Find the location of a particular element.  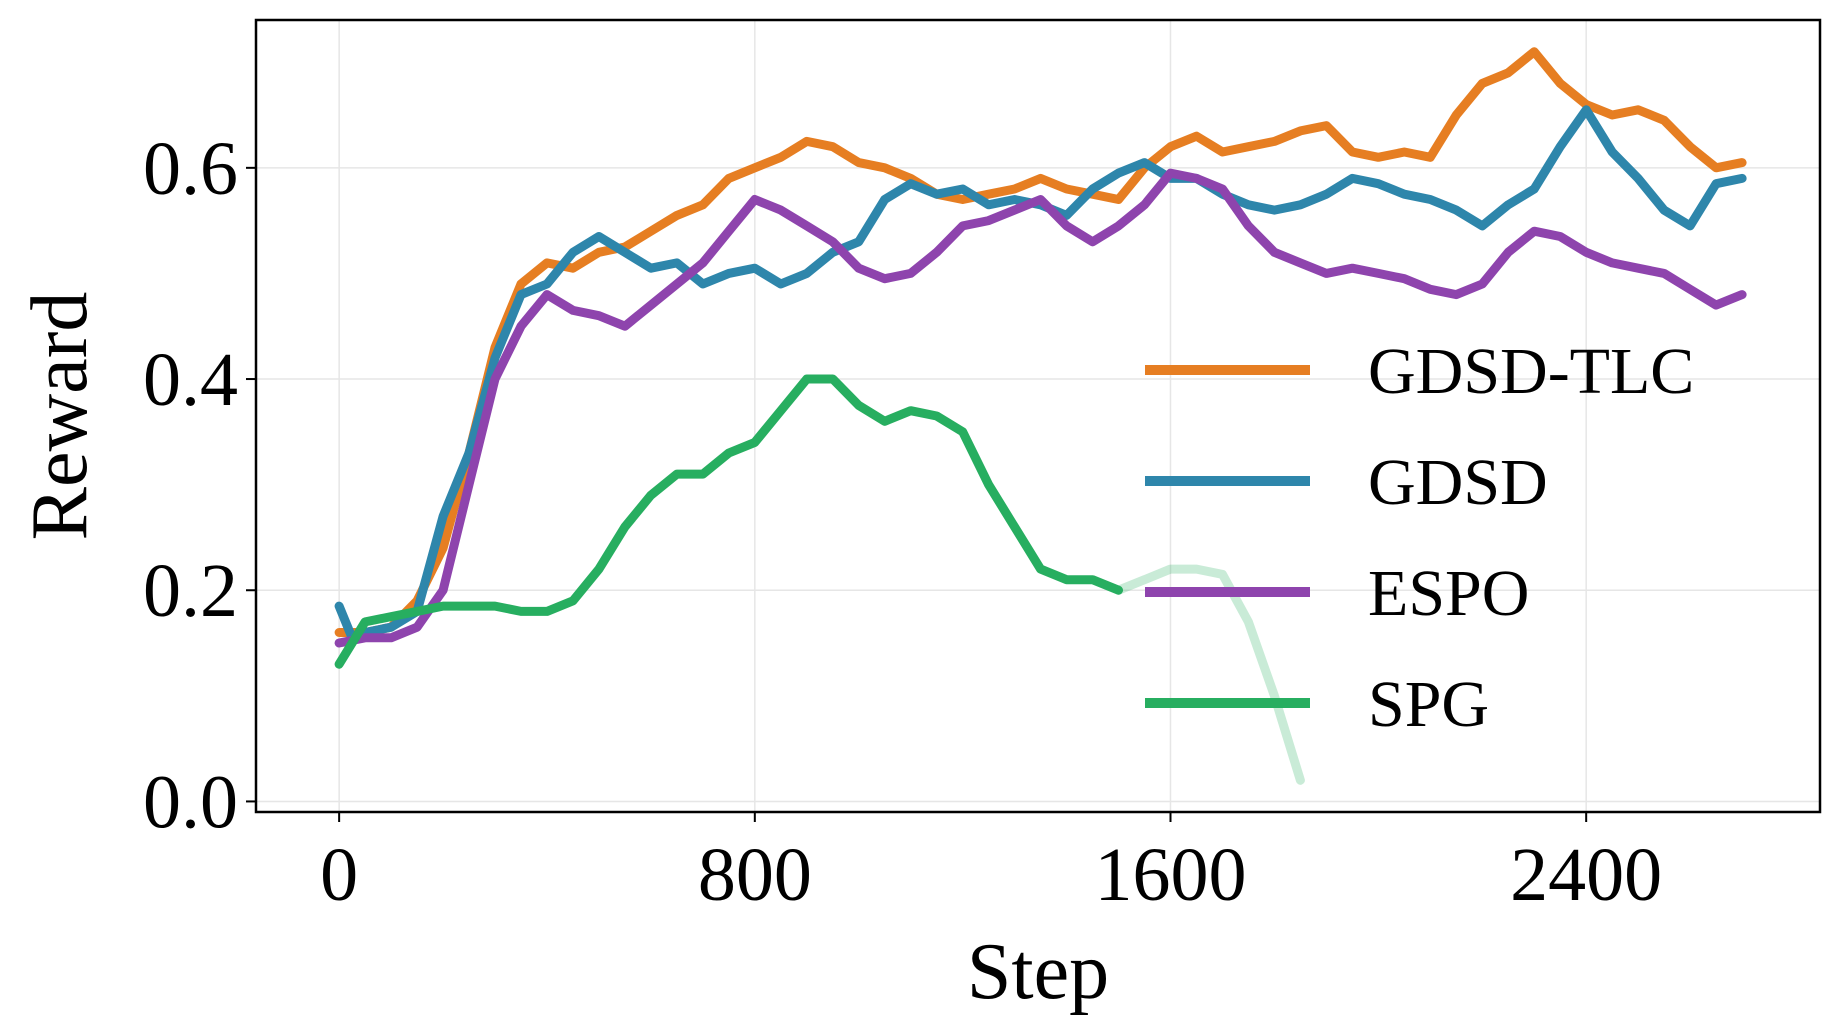

y-axis-label: Reward is located at coordinates (60, 416).